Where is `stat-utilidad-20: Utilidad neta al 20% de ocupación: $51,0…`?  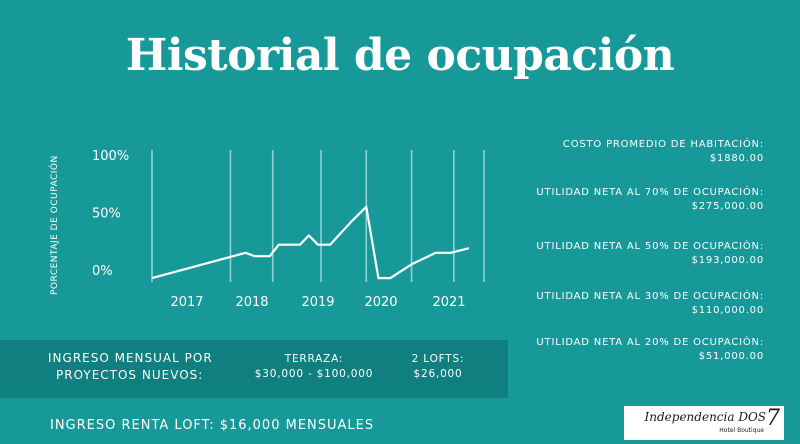 stat-utilidad-20: Utilidad neta al 20% de ocupación: $51,0… is located at coordinates (634, 350).